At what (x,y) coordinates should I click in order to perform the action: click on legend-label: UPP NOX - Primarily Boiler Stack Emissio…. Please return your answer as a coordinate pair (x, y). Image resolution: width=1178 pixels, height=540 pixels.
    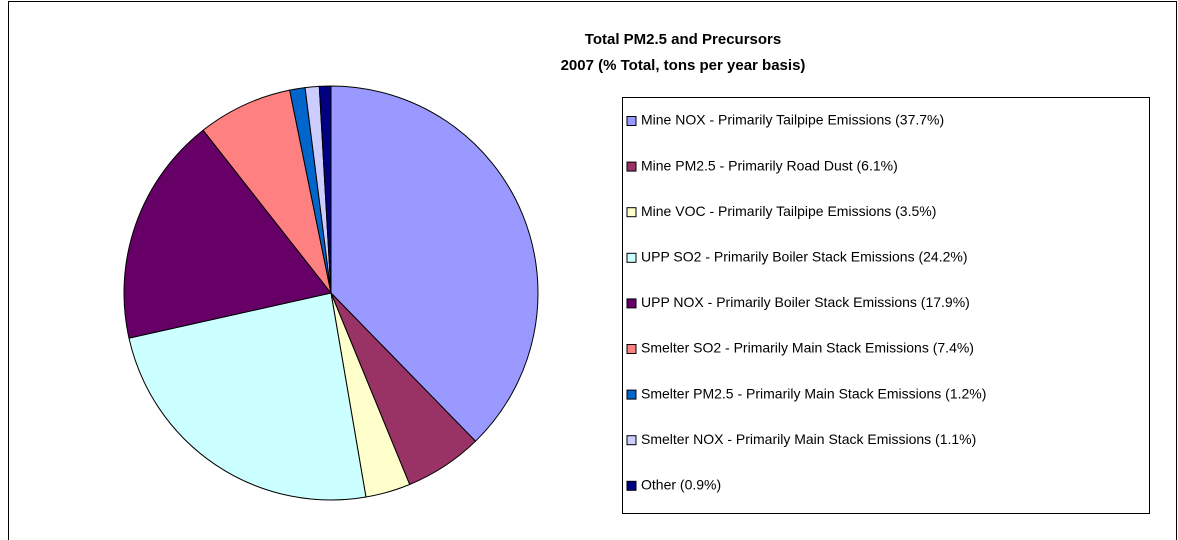
    Looking at the image, I should click on (805, 302).